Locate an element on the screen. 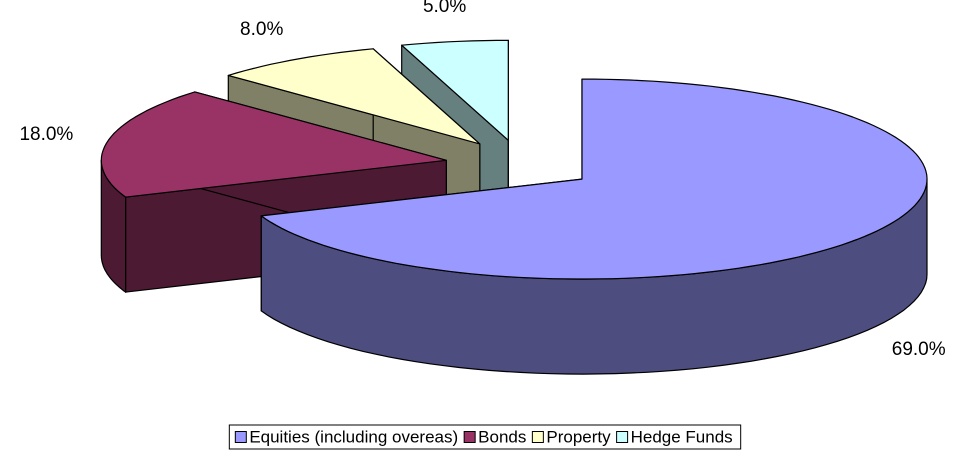 Image resolution: width=970 pixels, height=457 pixels. legend-box is located at coordinates (485, 437).